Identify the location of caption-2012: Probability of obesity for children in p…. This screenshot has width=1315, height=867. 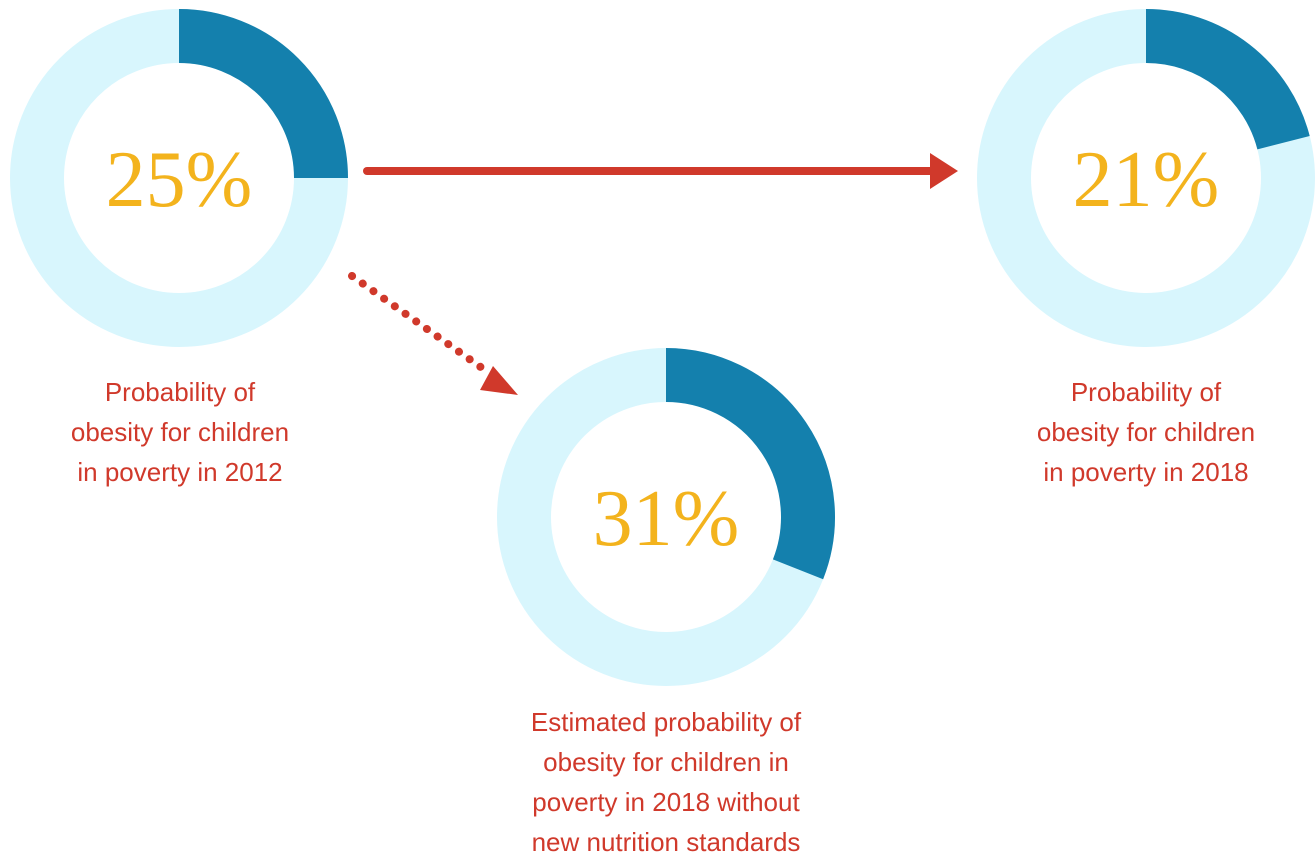
(180, 432).